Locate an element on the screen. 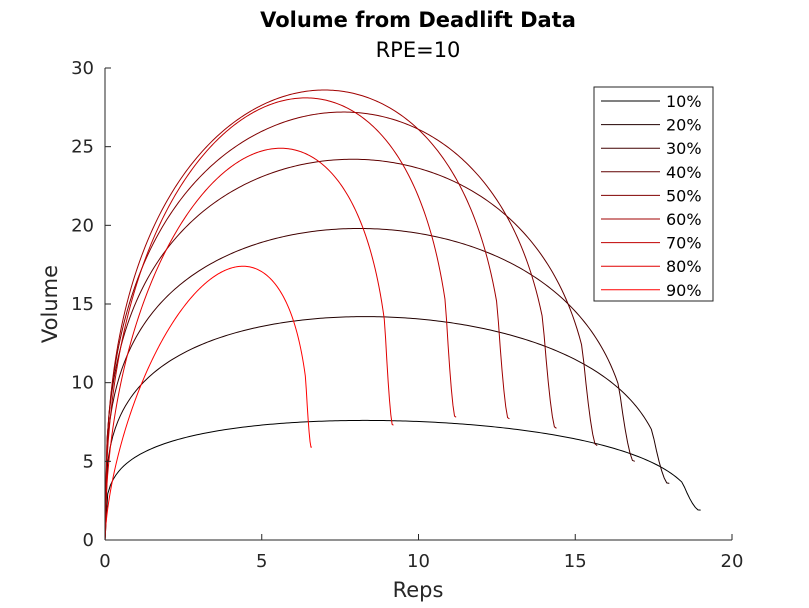  y-tick-label: 0 is located at coordinates (88, 540).